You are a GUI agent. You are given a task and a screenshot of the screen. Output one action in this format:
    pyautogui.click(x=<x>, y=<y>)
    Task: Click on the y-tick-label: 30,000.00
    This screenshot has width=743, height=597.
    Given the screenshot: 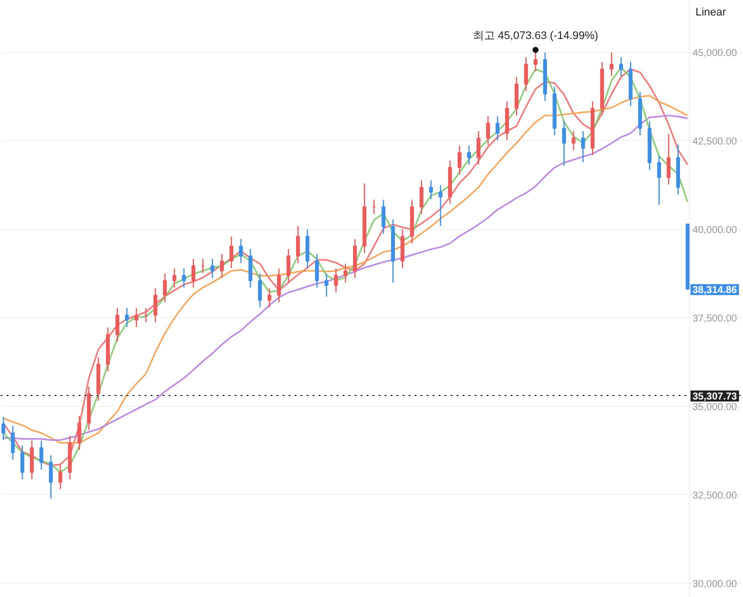 What is the action you would take?
    pyautogui.click(x=715, y=584)
    